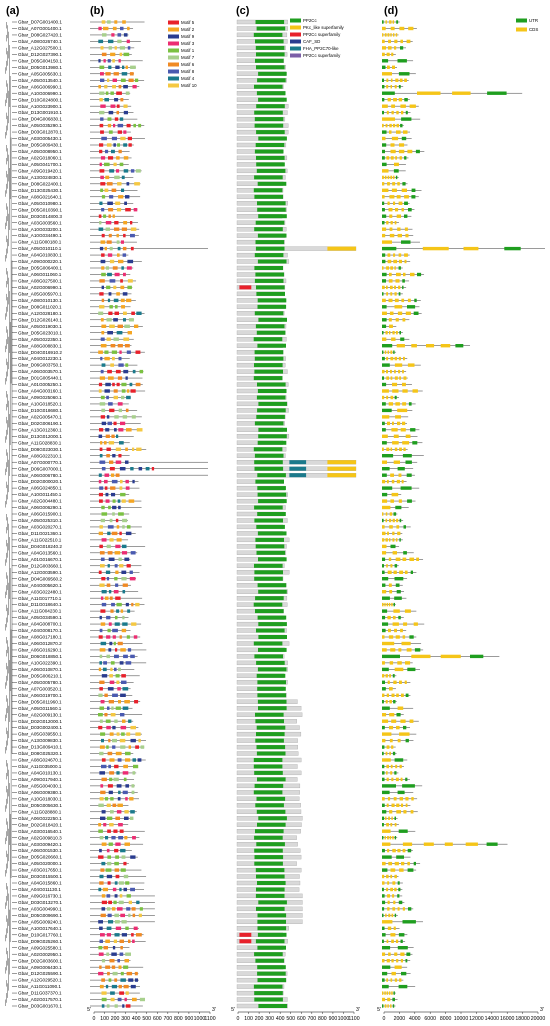  I want to click on gene-name: Gbar_D05G006210.1, so click(40, 675).